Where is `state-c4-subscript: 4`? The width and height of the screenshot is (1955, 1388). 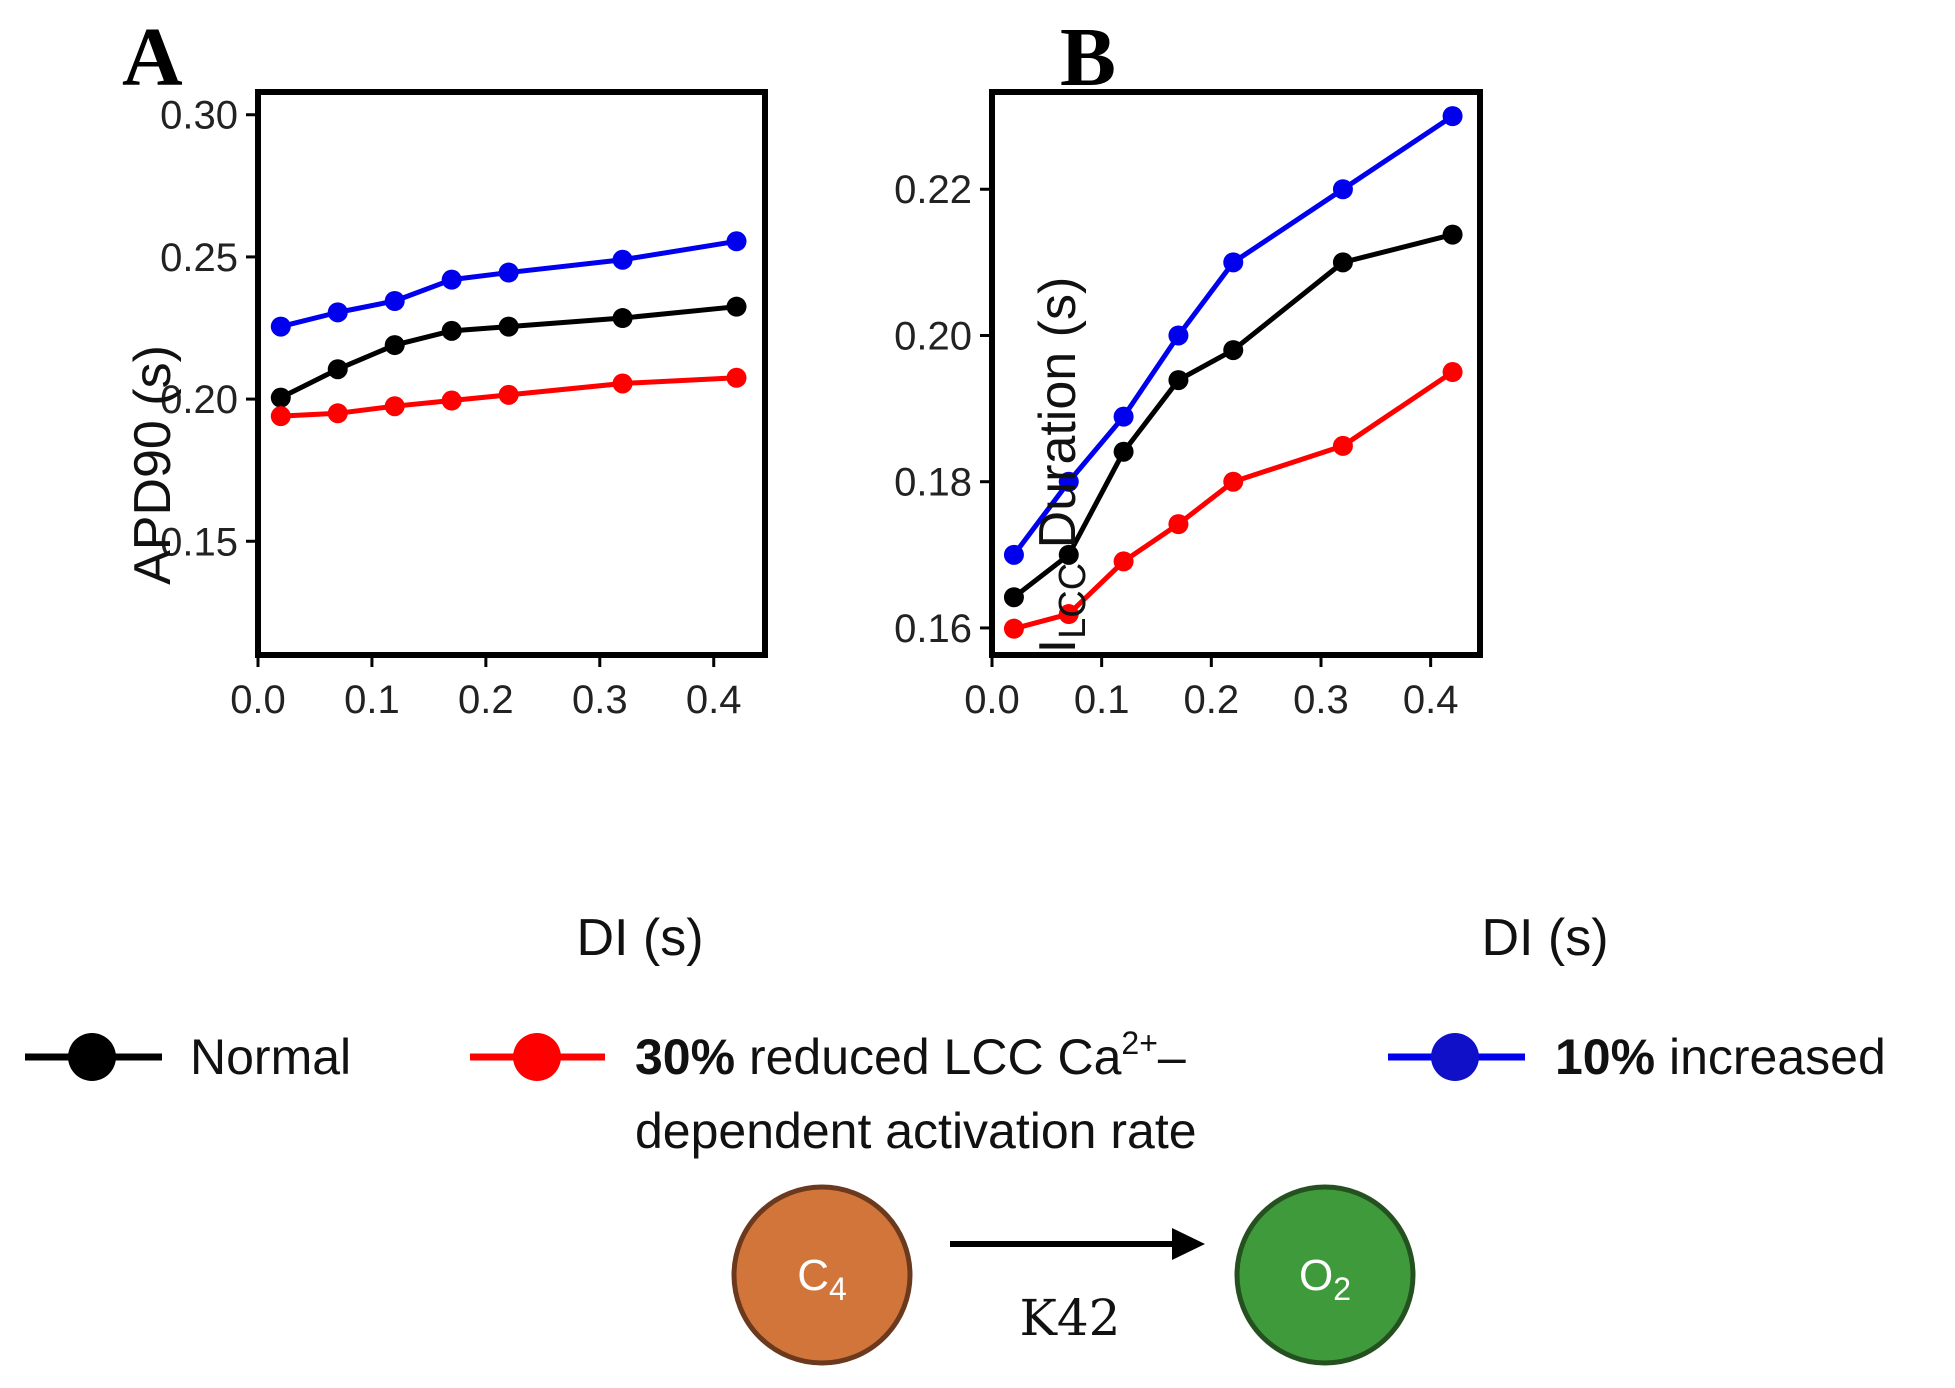
state-c4-subscript: 4 is located at coordinates (838, 1289).